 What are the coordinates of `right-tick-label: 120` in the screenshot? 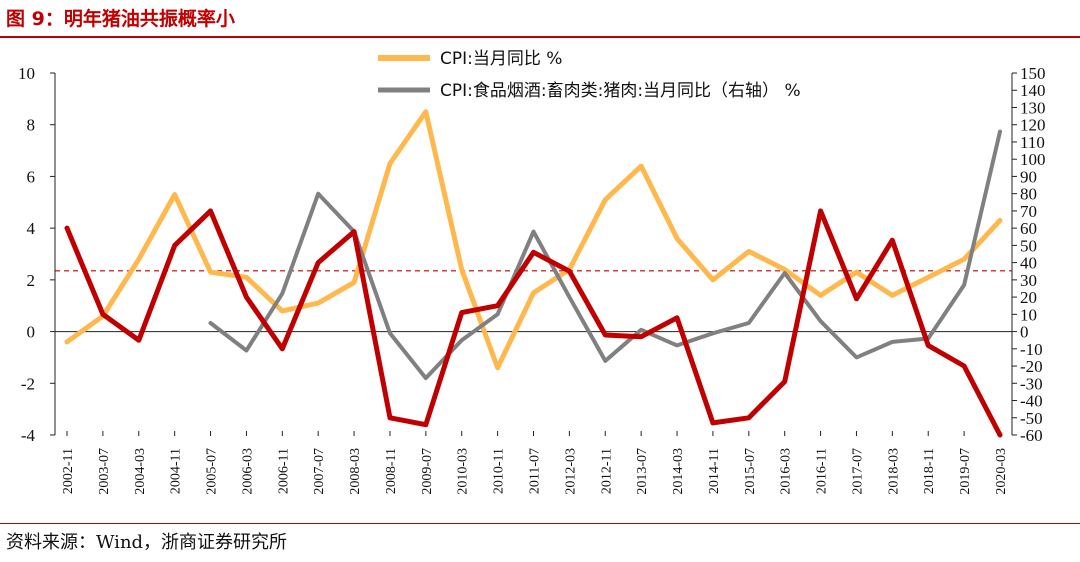 It's located at (1033, 125).